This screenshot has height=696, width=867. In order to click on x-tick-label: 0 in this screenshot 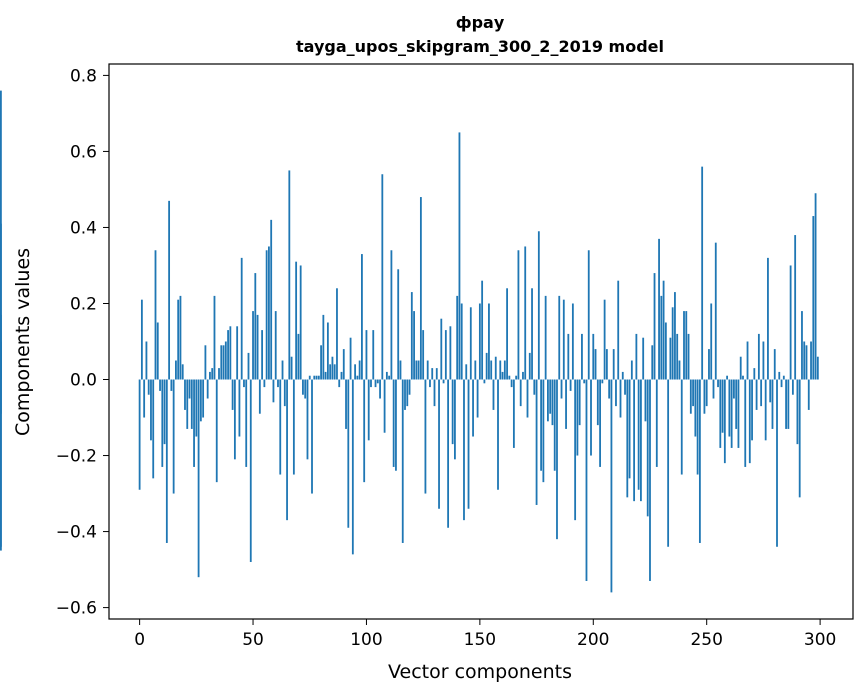, I will do `click(139, 640)`.